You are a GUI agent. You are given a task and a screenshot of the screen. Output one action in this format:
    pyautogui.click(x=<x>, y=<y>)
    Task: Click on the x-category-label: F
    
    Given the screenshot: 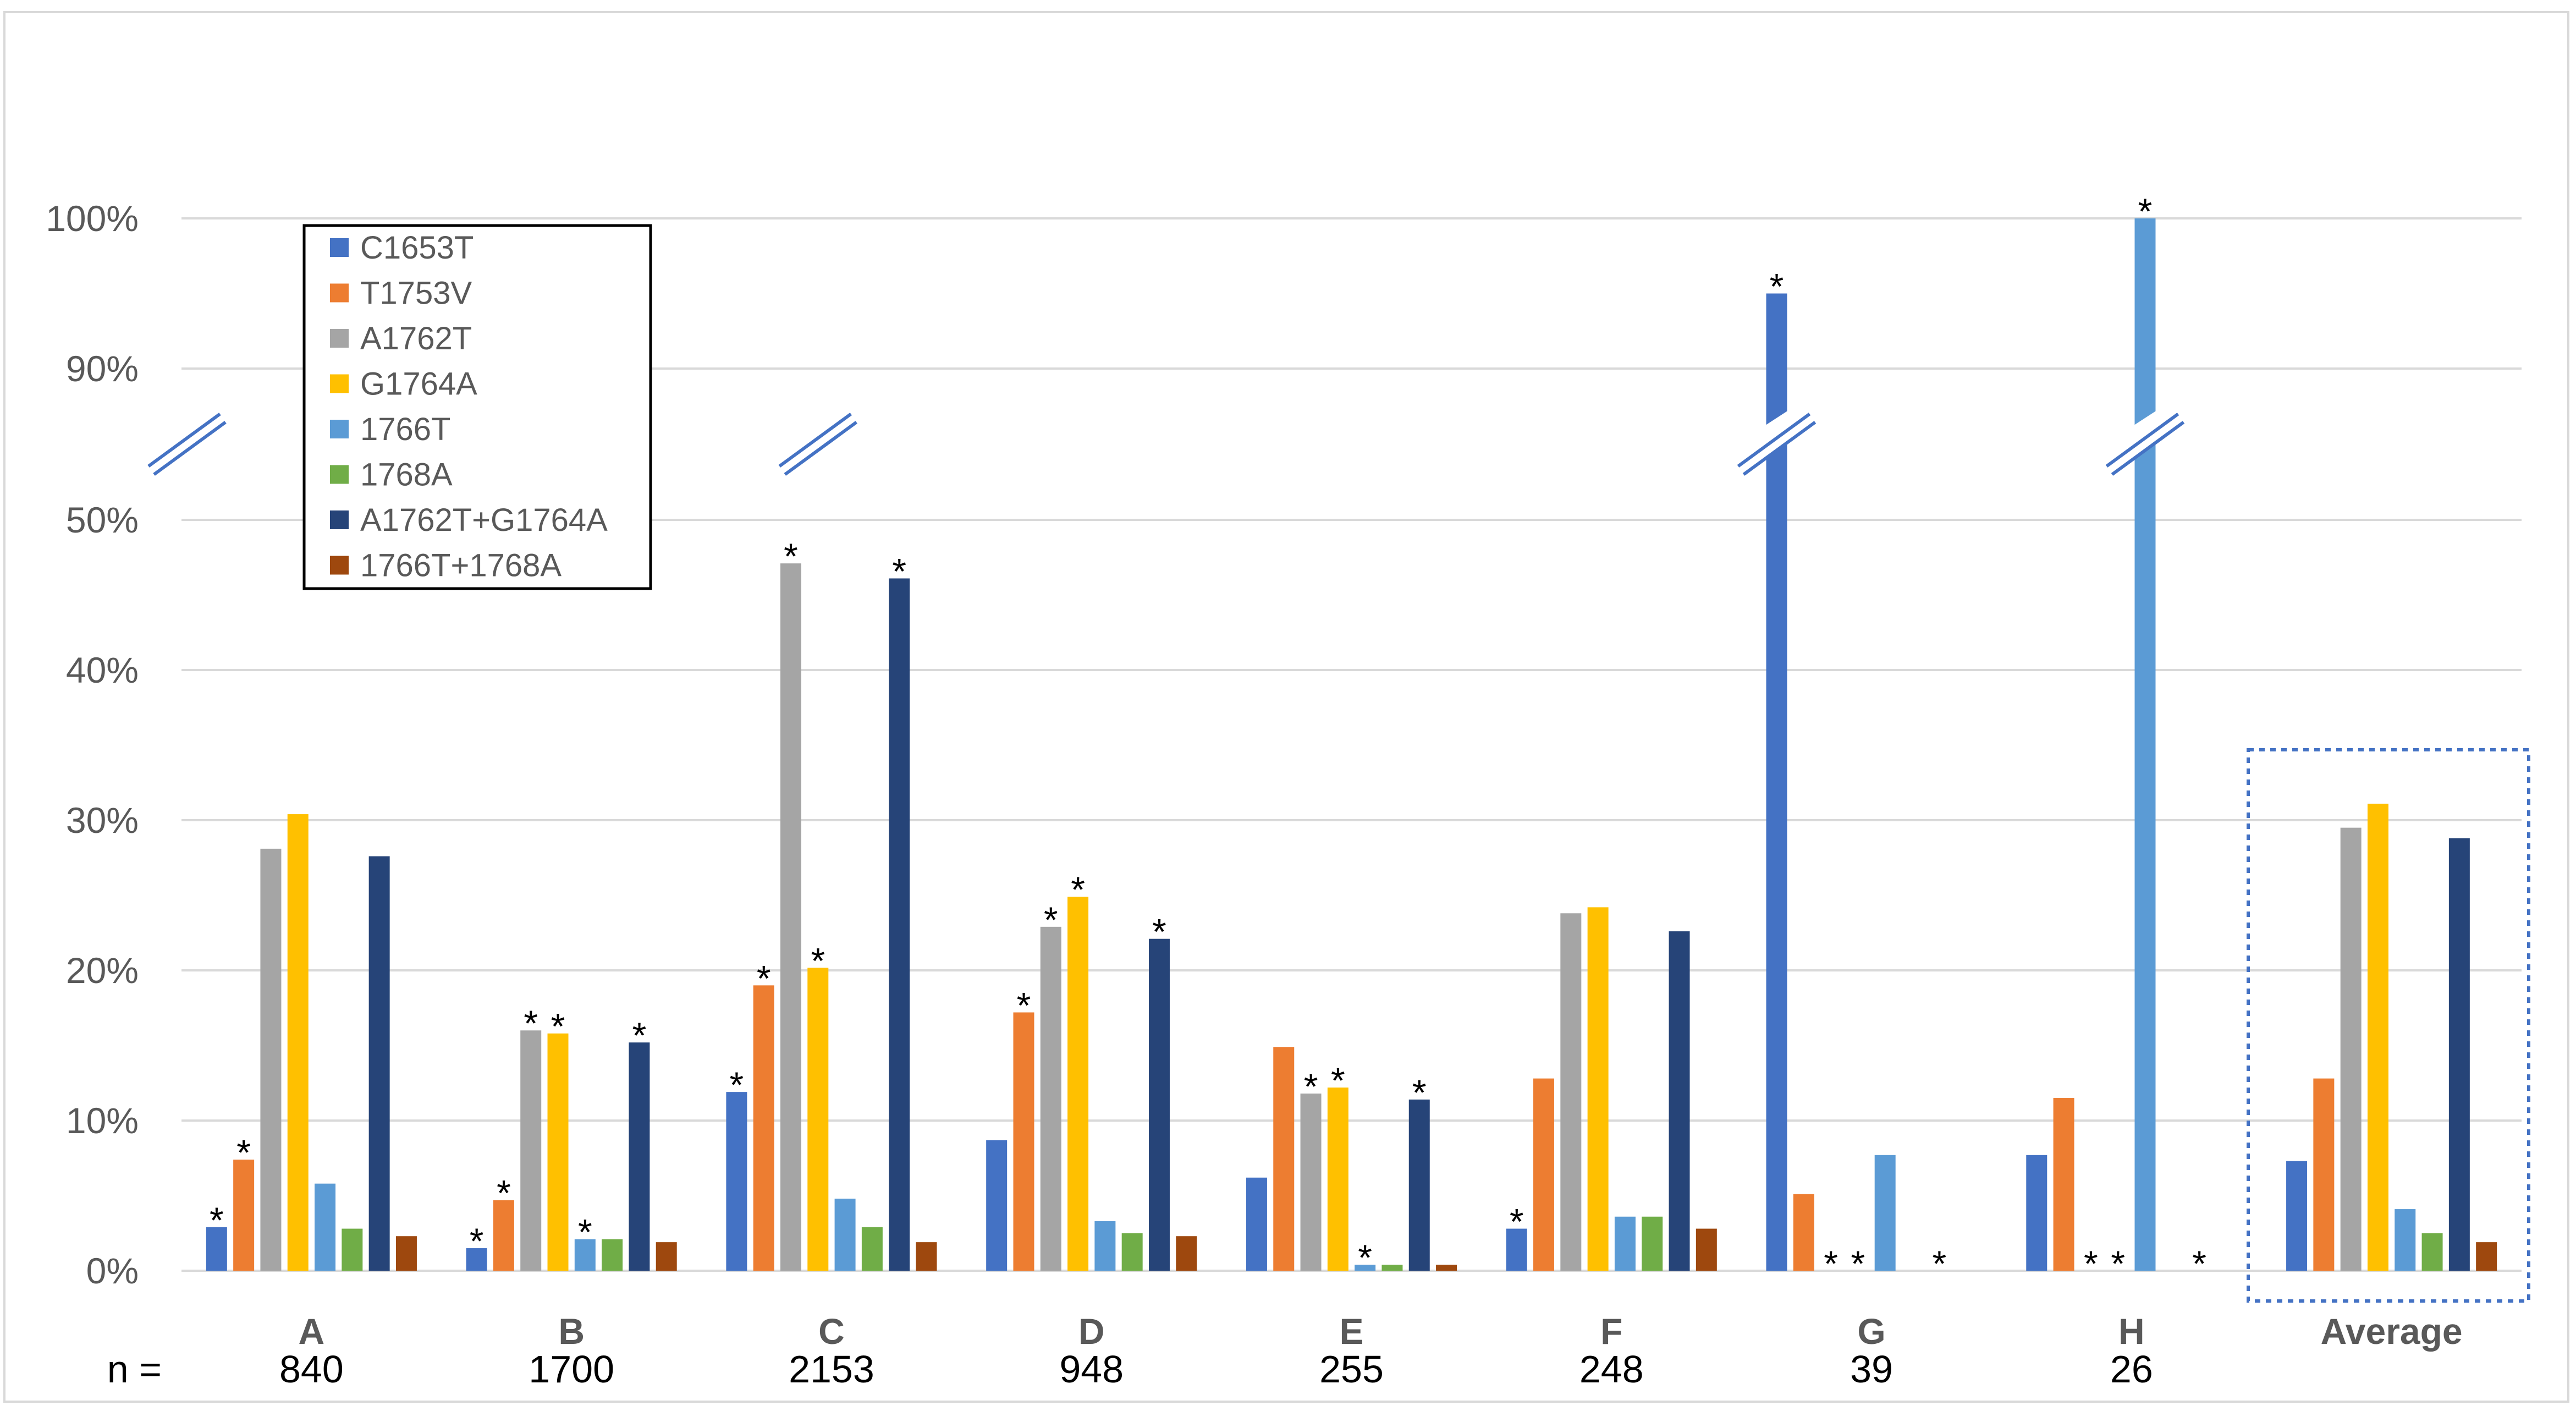 What is the action you would take?
    pyautogui.click(x=1611, y=1331)
    